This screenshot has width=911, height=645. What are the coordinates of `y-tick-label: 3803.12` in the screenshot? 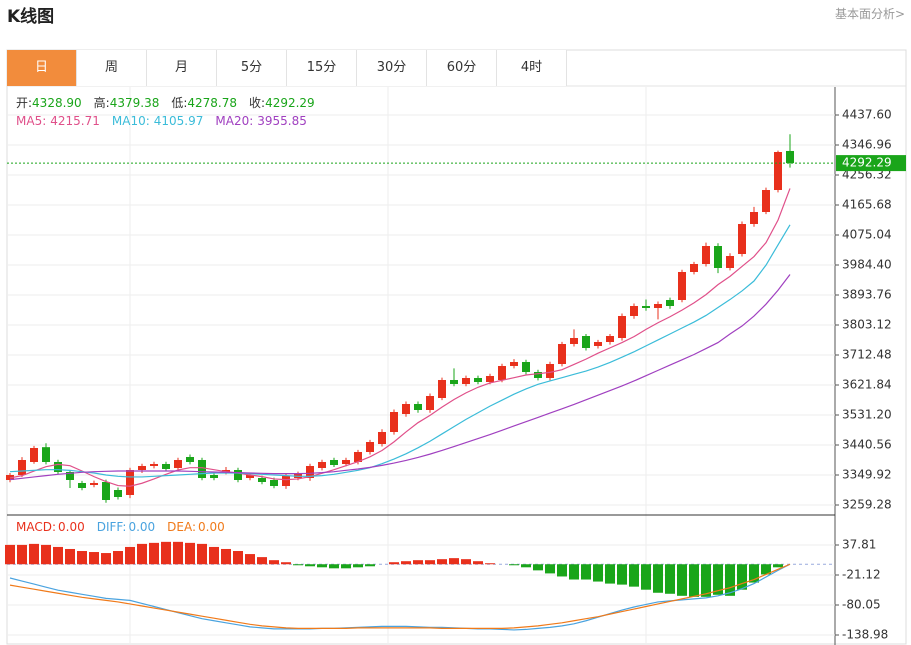 It's located at (867, 325).